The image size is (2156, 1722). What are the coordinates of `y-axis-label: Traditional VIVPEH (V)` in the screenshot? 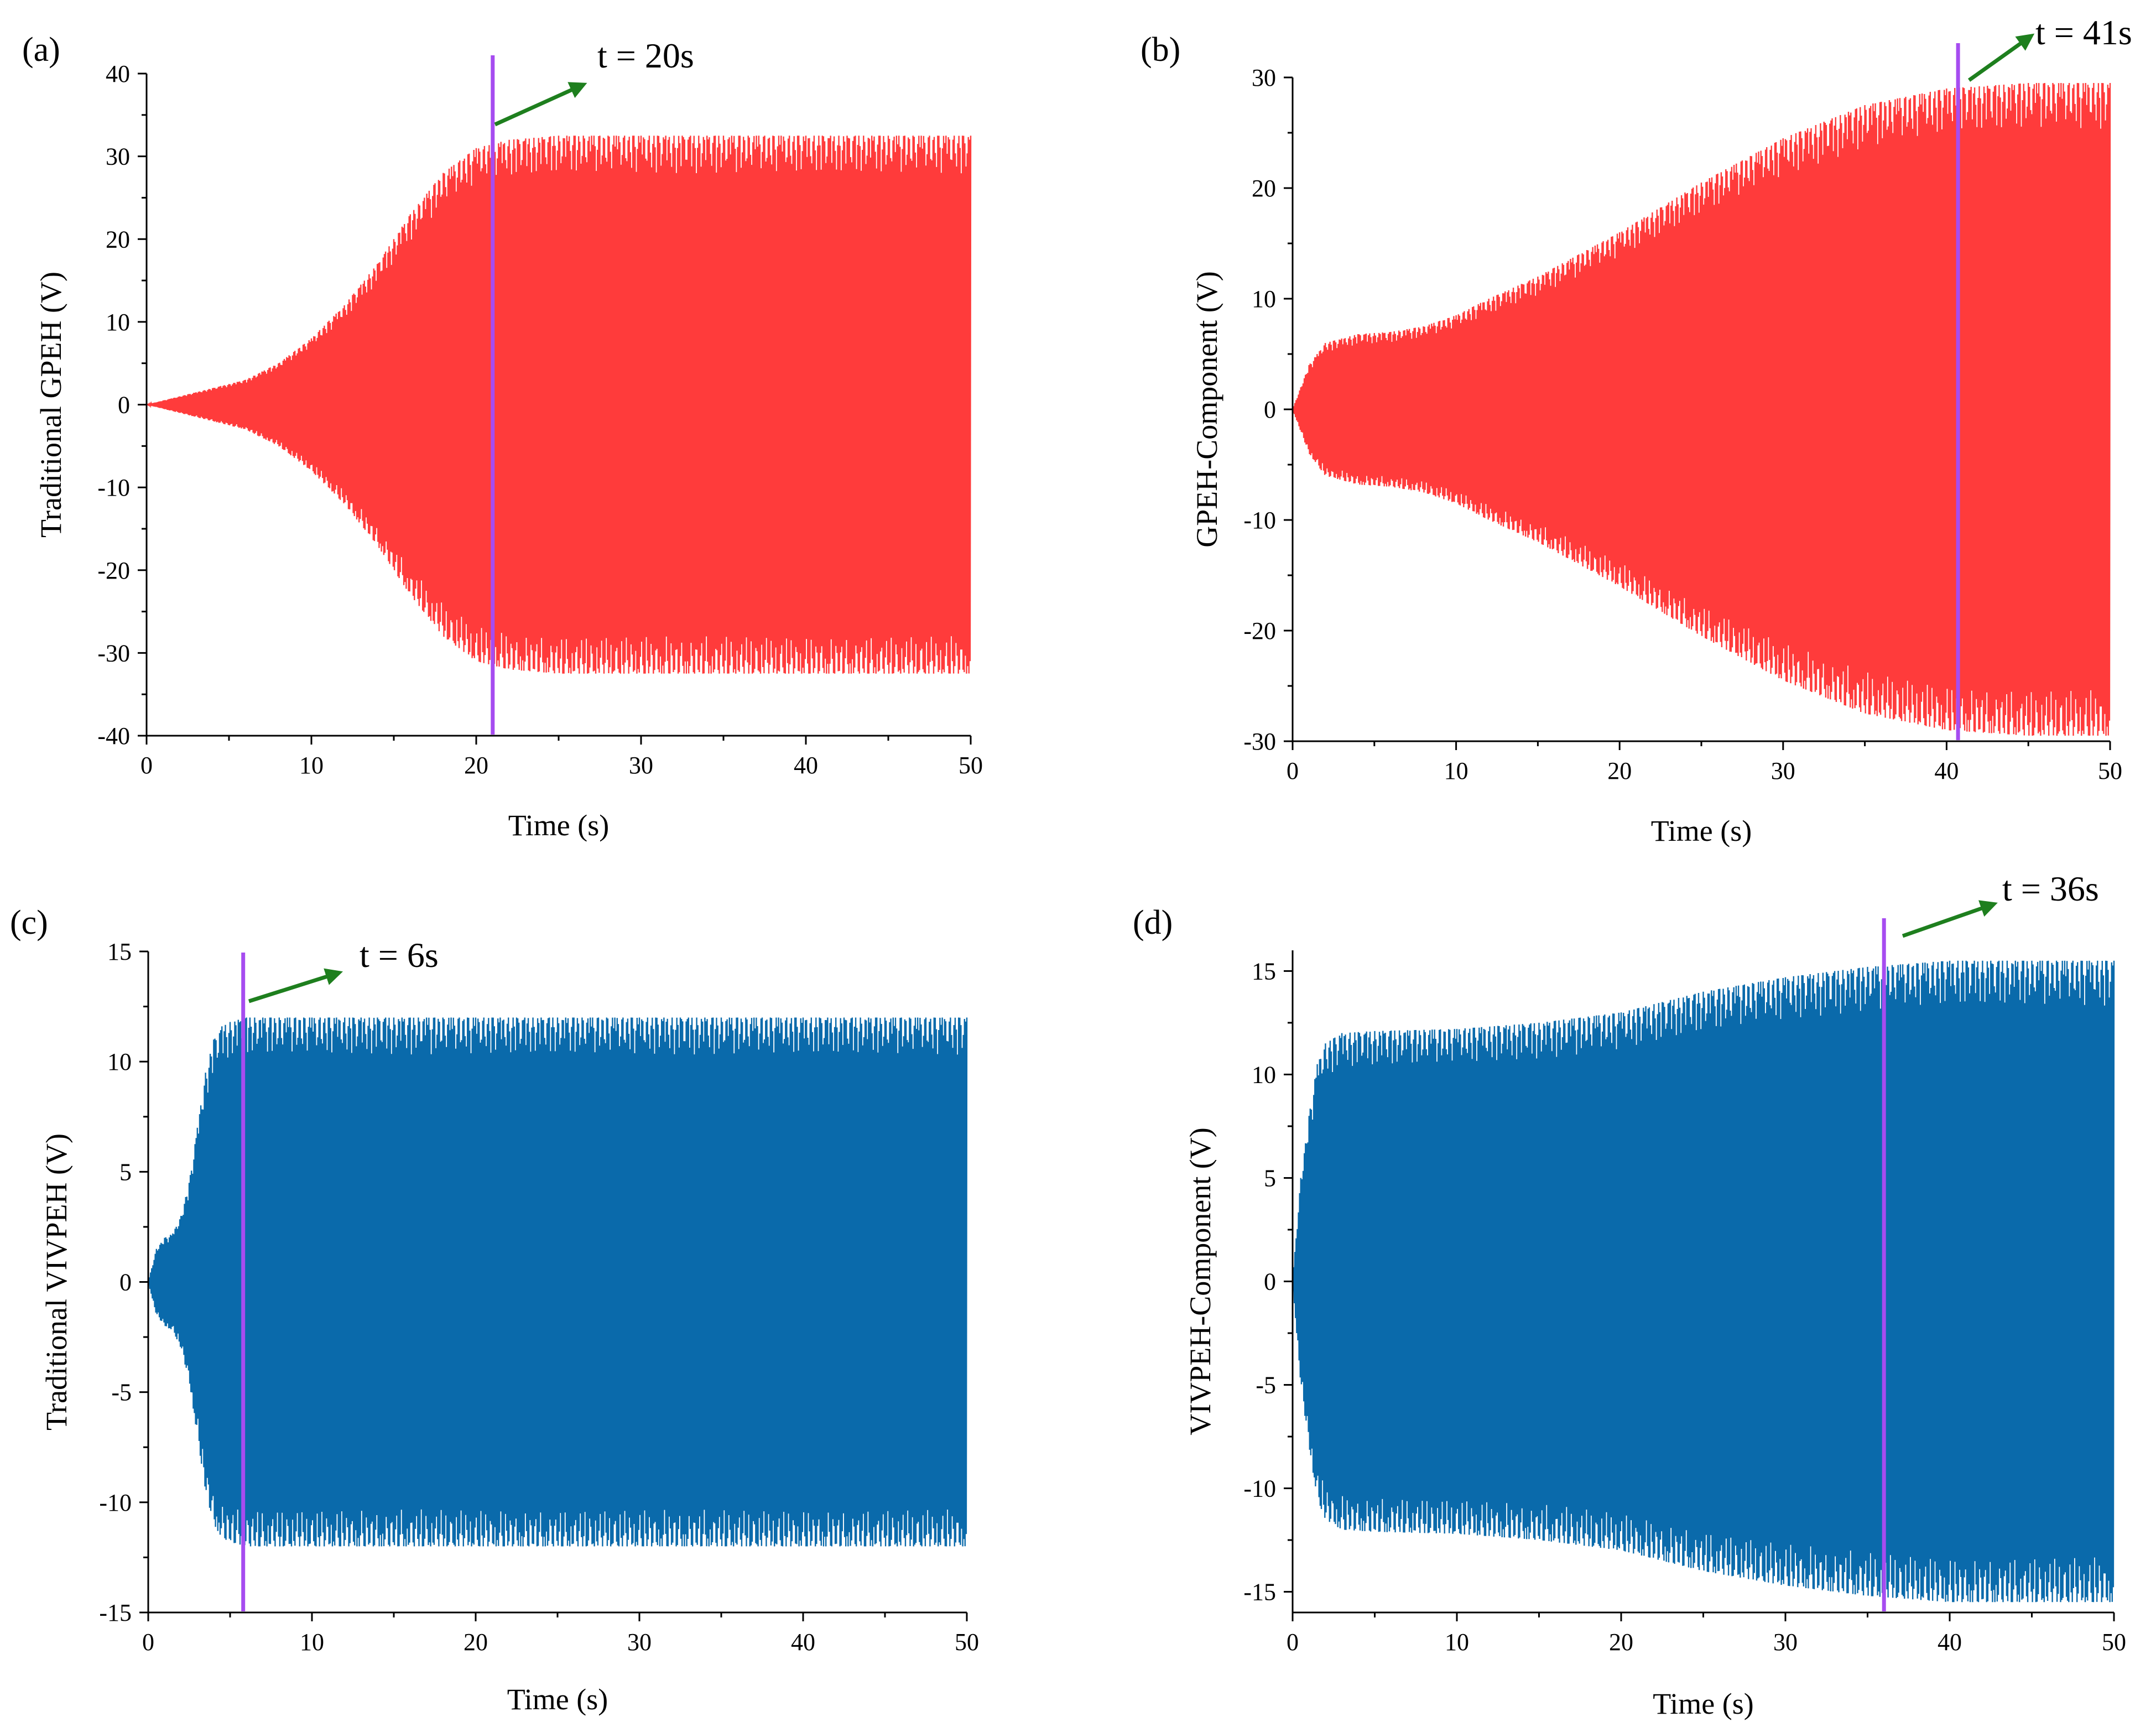 It's located at (56, 1281).